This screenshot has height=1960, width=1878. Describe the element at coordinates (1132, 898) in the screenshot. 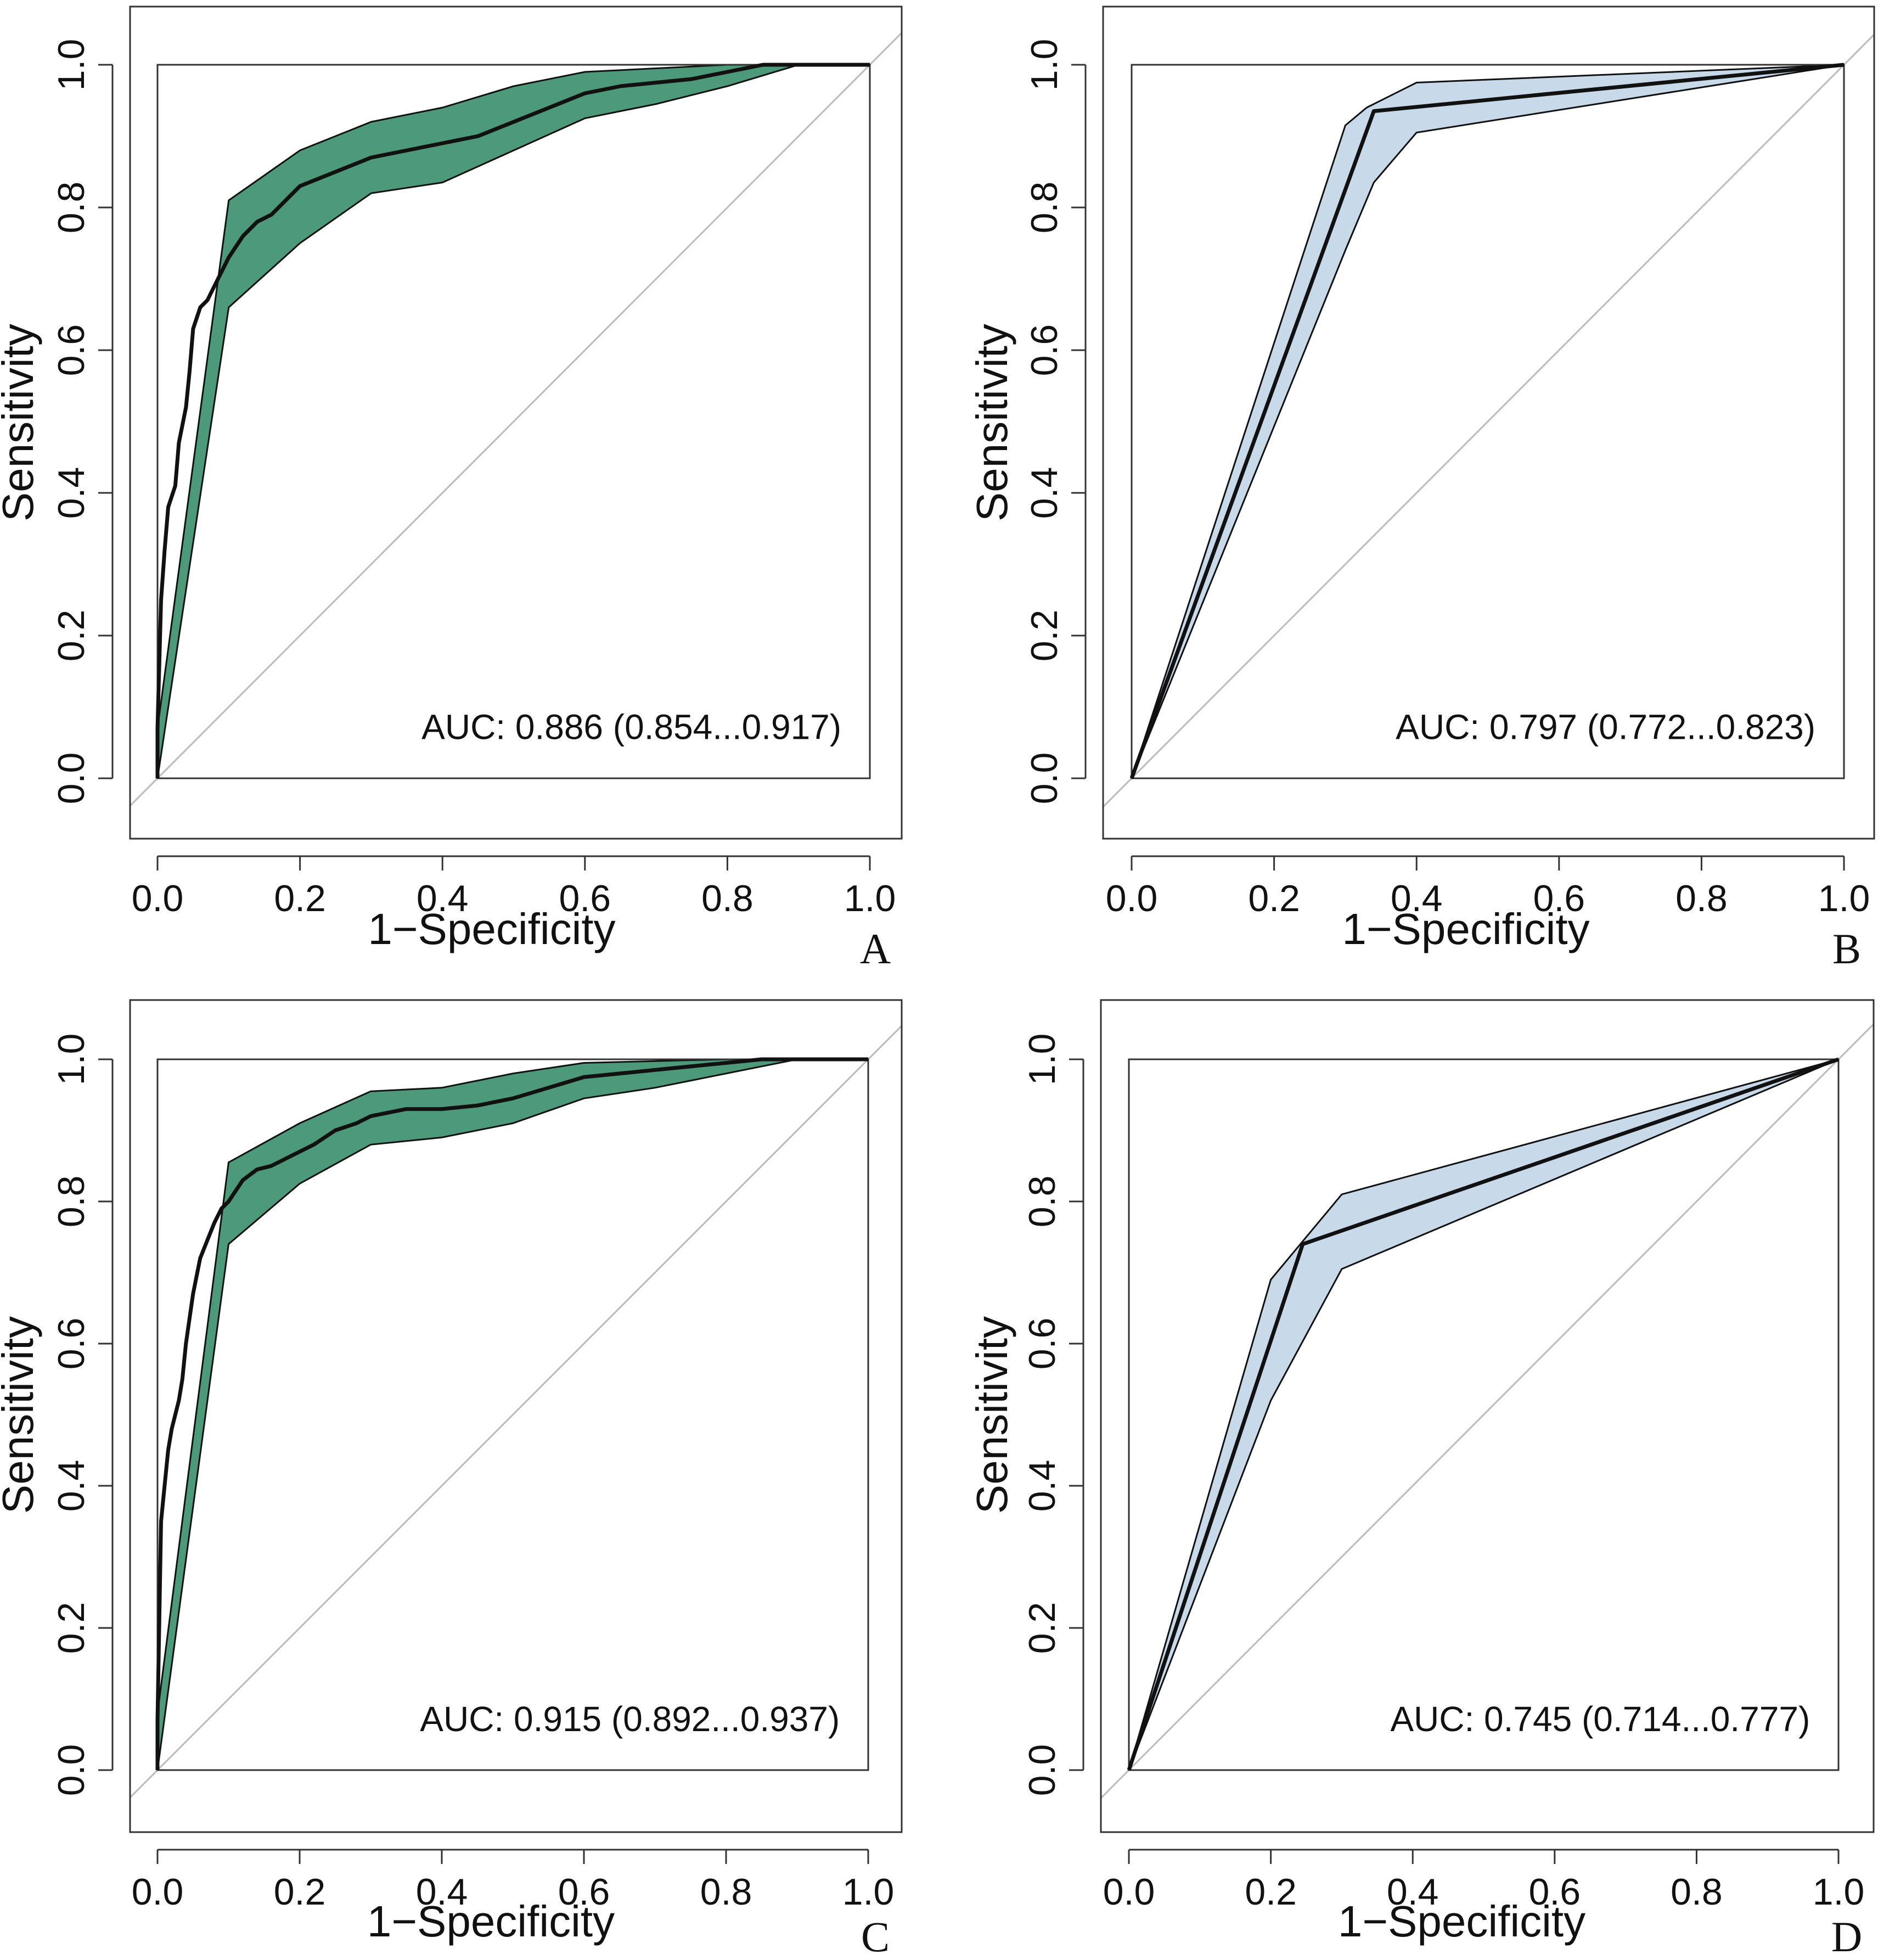

I see `x-tick-label-b-0: 0.0` at that location.